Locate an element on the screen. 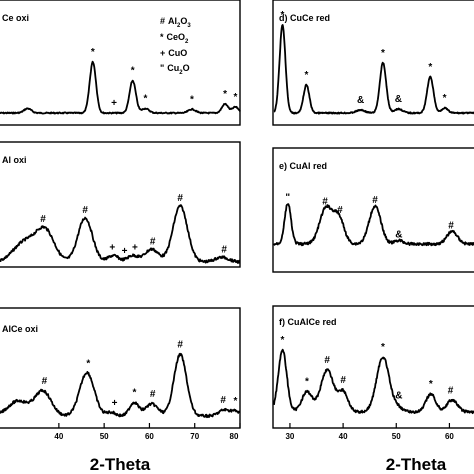  panel-d-title: d) CuCe red is located at coordinates (304, 18).